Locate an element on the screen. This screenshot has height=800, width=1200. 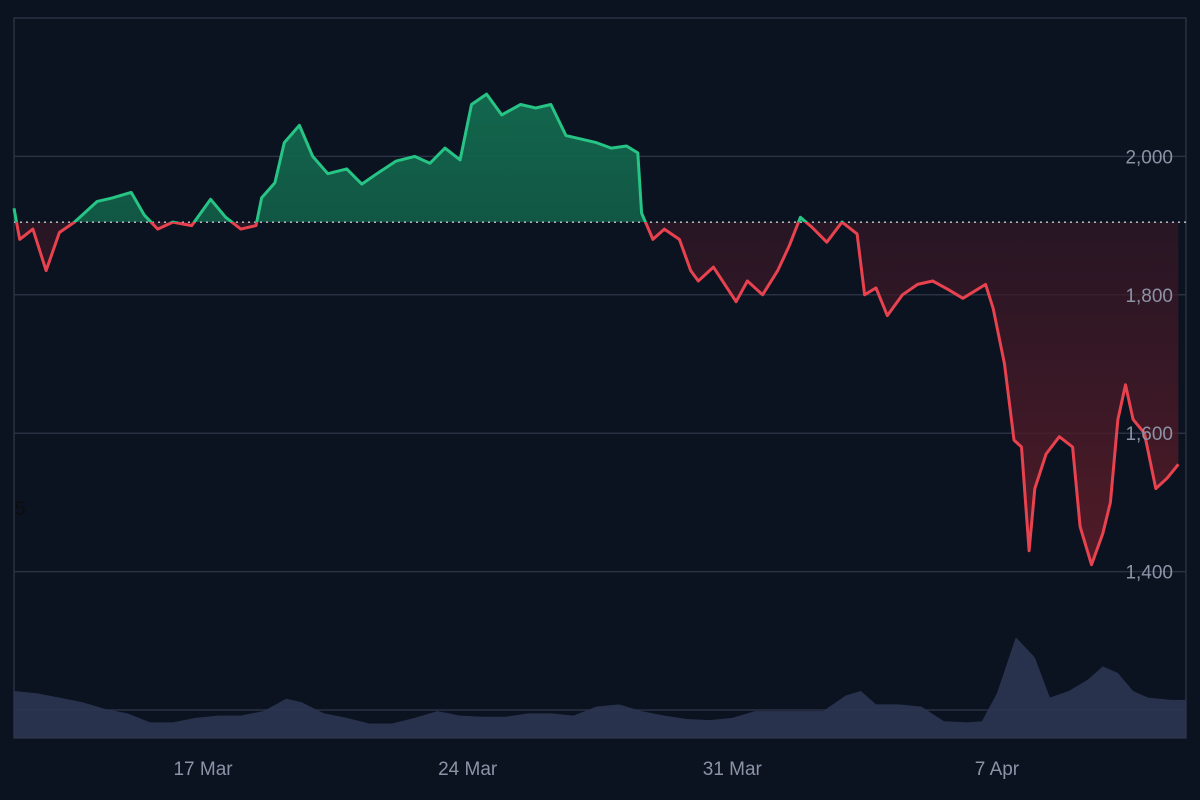
volume-area is located at coordinates (600, 687).